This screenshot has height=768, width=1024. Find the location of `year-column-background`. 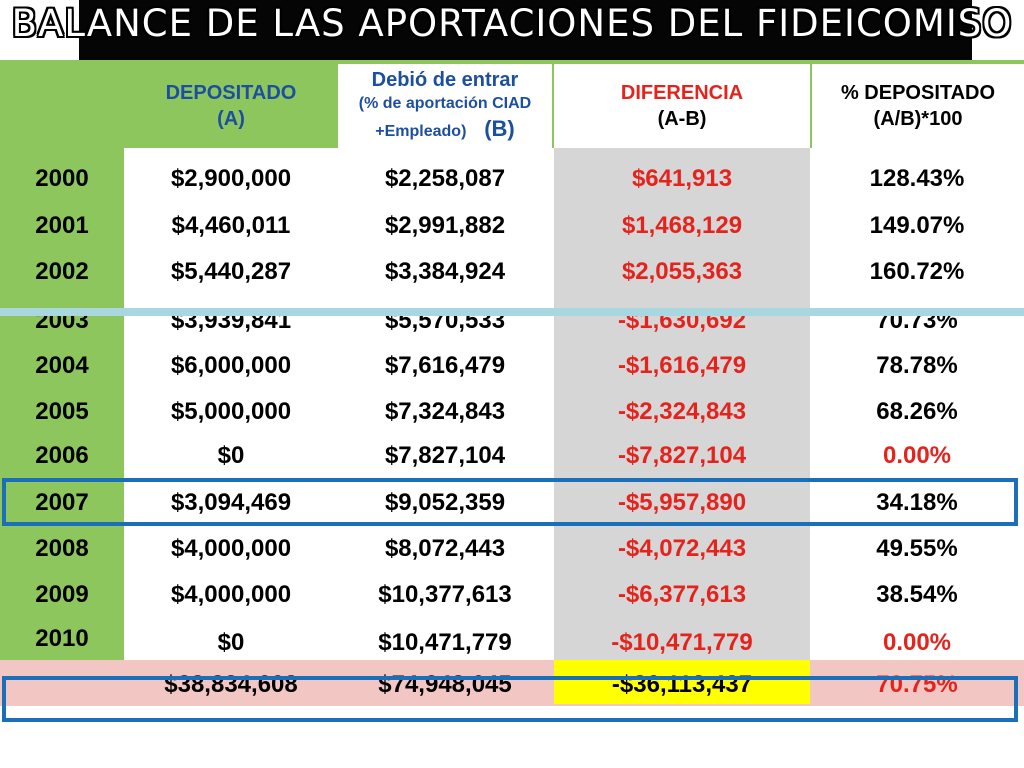

year-column-background is located at coordinates (62, 360).